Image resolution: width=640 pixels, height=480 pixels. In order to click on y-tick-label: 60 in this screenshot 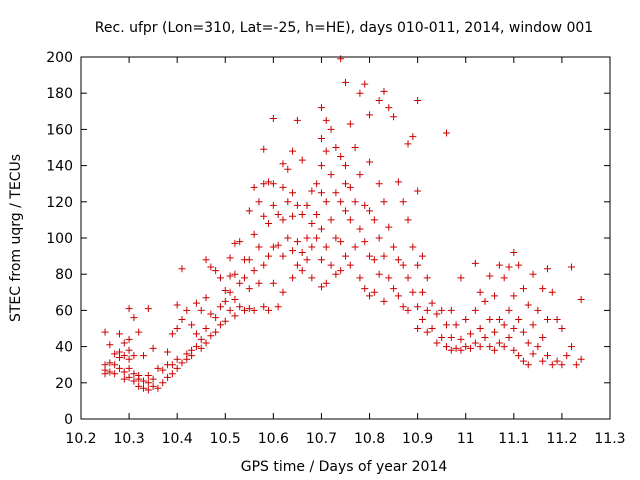, I will do `click(64, 311)`.